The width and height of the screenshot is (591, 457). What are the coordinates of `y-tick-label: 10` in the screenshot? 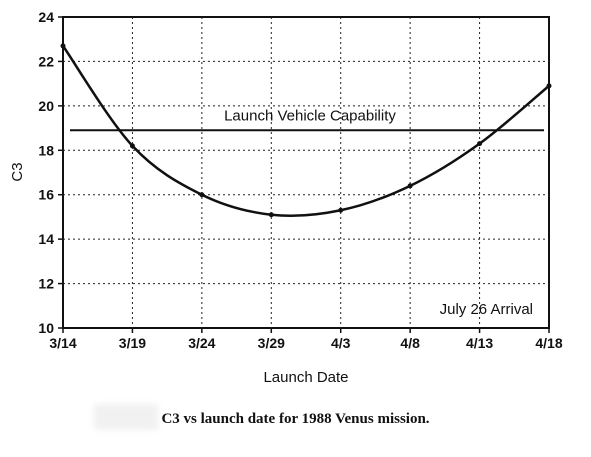 It's located at (46, 328).